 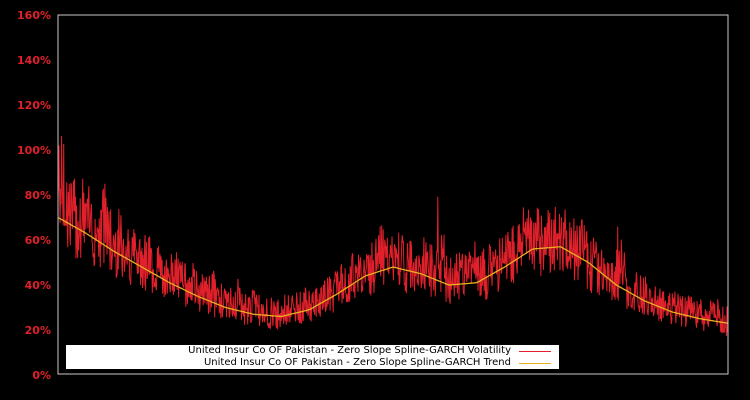 What do you see at coordinates (34, 15) in the screenshot?
I see `y-tick-label: 160%` at bounding box center [34, 15].